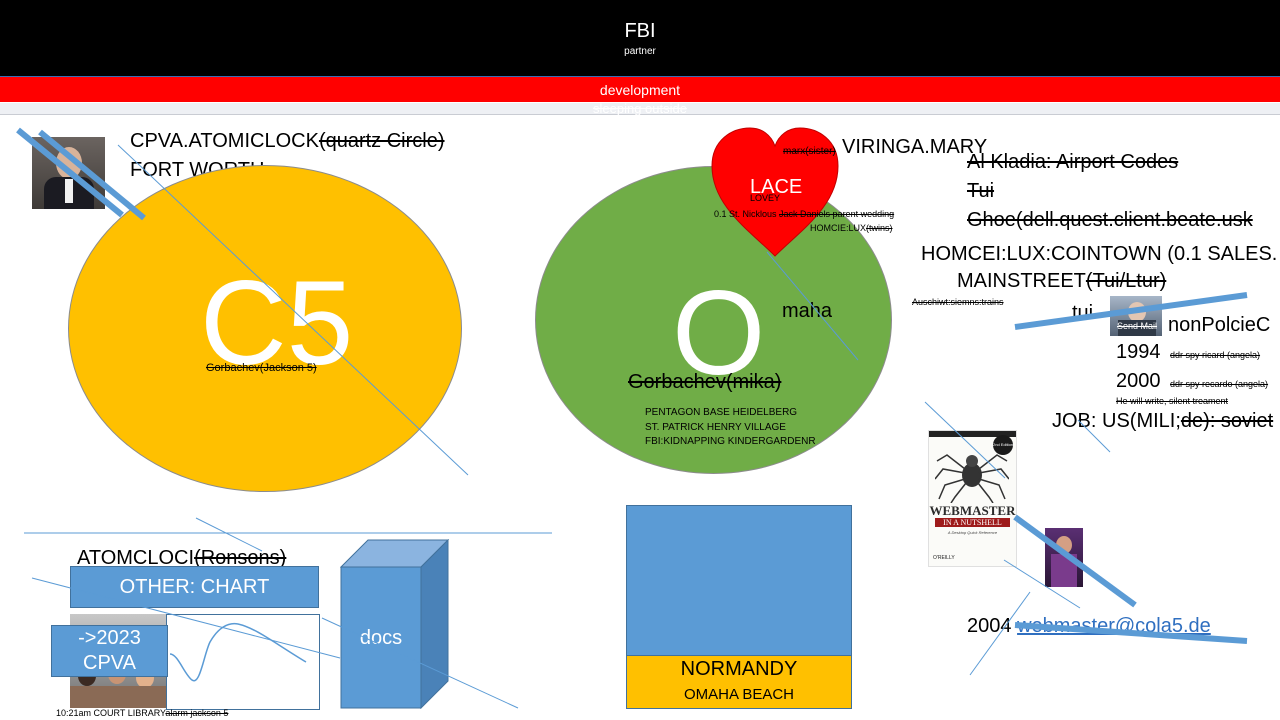 The width and height of the screenshot is (1280, 720). I want to click on o-label: O, so click(719, 333).